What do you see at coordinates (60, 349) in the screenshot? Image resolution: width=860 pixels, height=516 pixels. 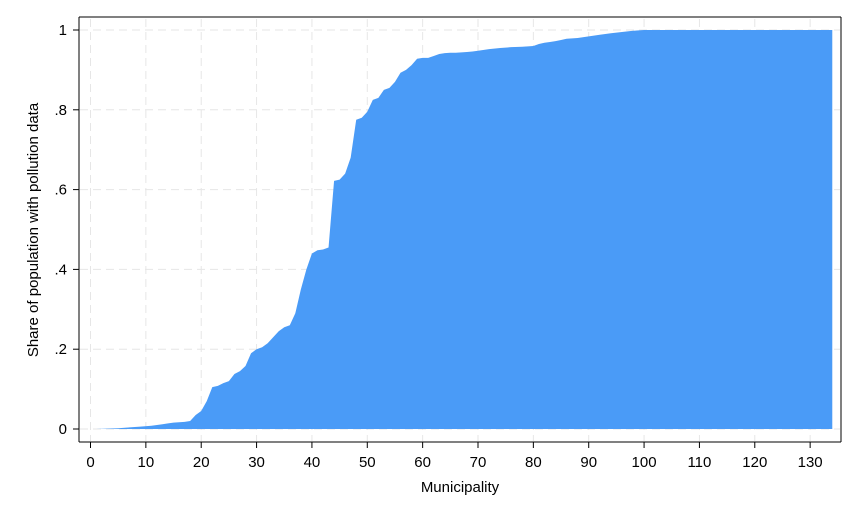 I see `y-tick-label: .2` at bounding box center [60, 349].